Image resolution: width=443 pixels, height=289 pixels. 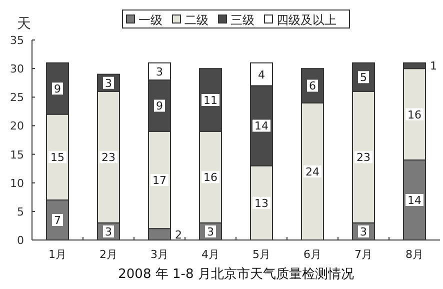 What do you see at coordinates (236, 274) in the screenshot?
I see `text: 2008 年 1-8 月北京市天气质量检测情况` at bounding box center [236, 274].